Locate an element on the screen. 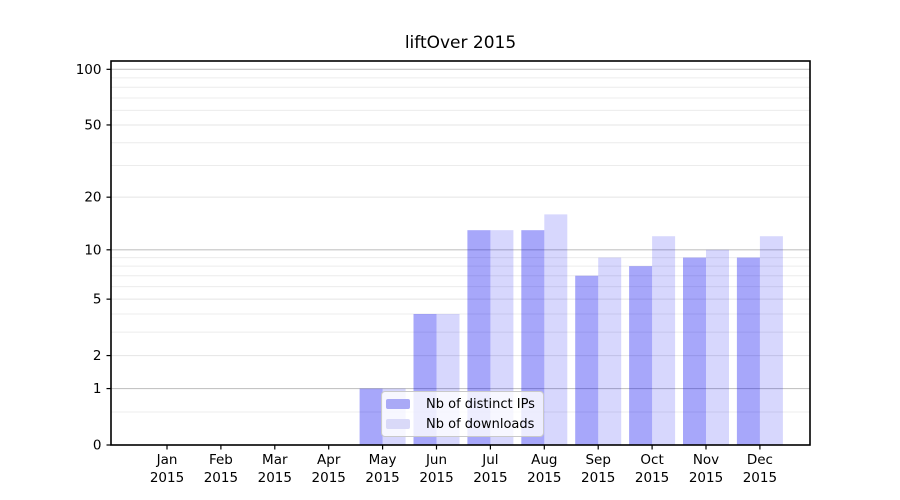 Image resolution: width=900 pixels, height=500 pixels. x-tick-label-aug: Aug is located at coordinates (544, 460).